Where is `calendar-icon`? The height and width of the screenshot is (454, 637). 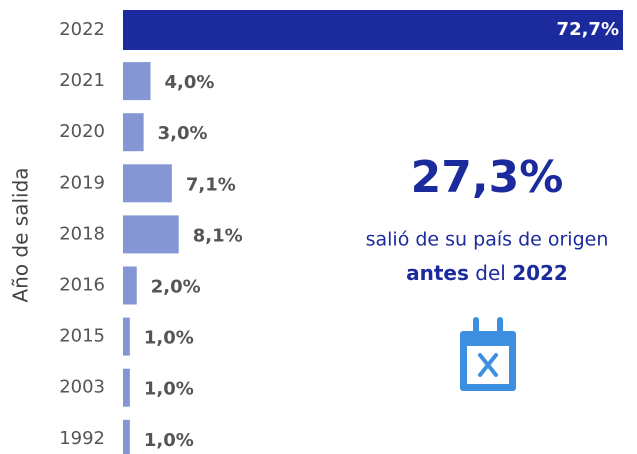 calendar-icon is located at coordinates (488, 354).